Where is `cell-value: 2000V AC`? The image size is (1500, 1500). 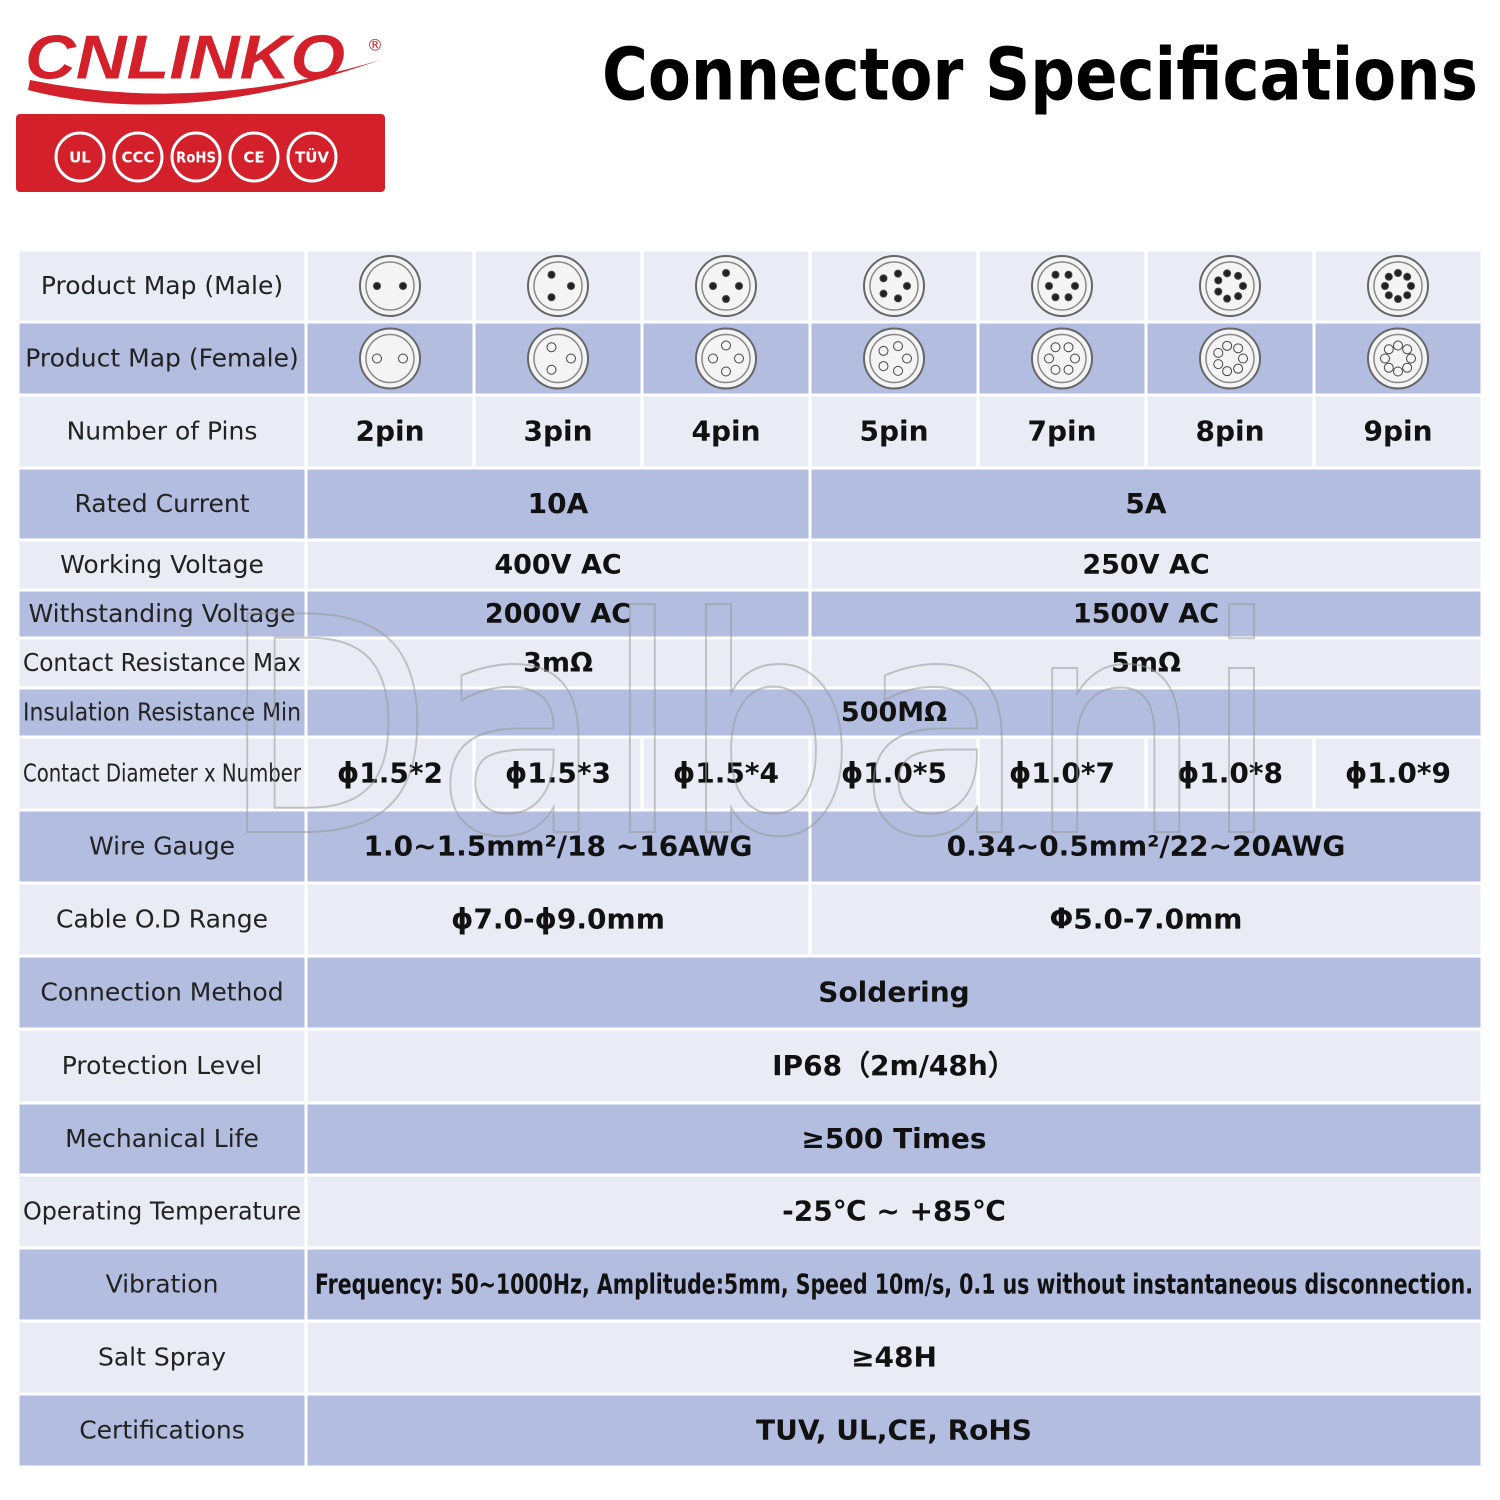 cell-value: 2000V AC is located at coordinates (558, 614).